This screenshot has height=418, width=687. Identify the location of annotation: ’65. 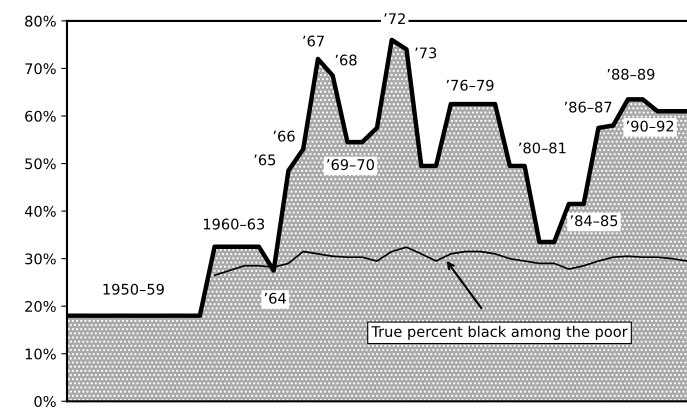
(265, 160).